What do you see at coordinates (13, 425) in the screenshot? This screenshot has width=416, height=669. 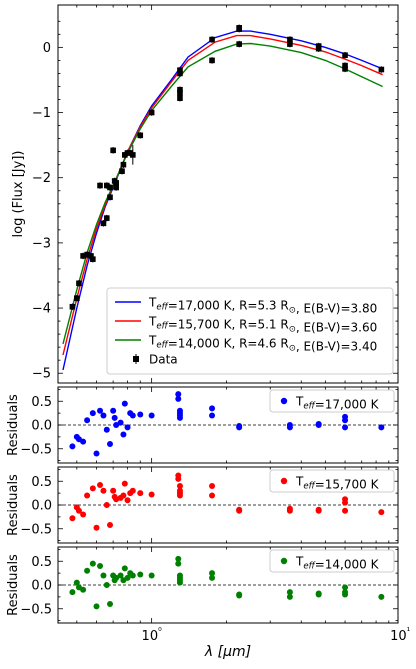 I see `residuals-ylabel-17000: Residuals` at bounding box center [13, 425].